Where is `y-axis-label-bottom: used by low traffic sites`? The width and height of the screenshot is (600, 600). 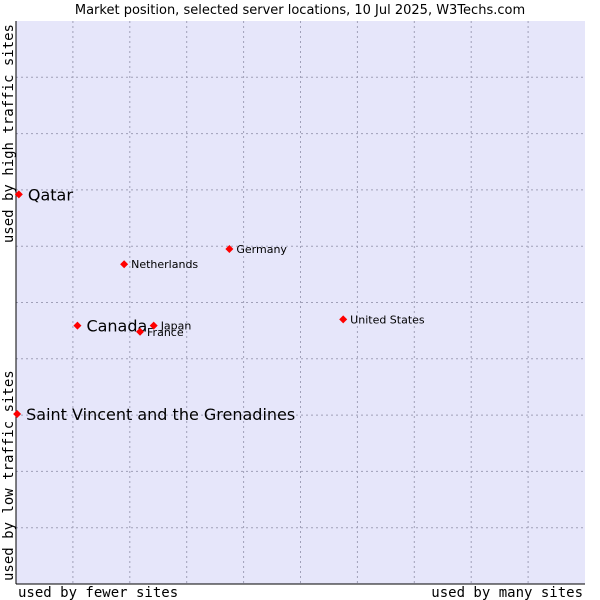 y-axis-label-bottom: used by low traffic sites is located at coordinates (9, 475).